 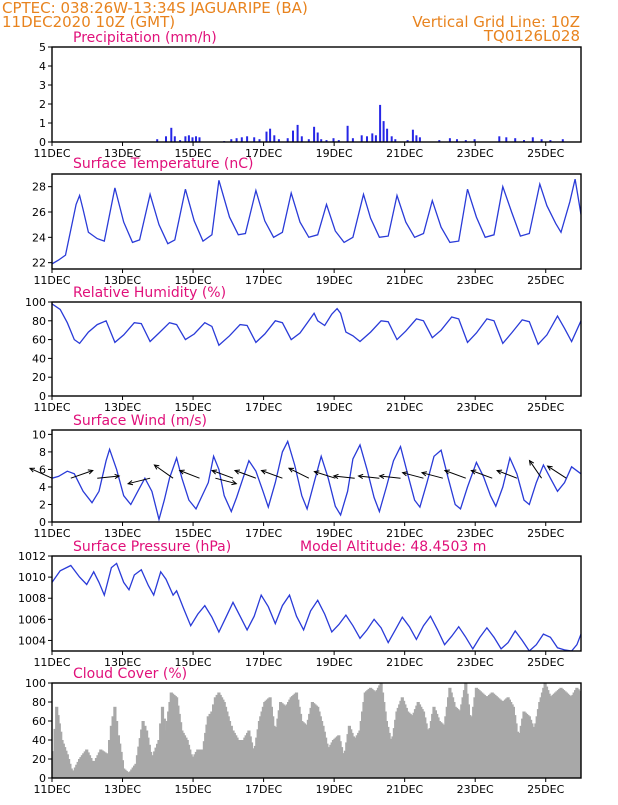 I want to click on wind-x-tick-label: 15DEC, so click(x=193, y=533).